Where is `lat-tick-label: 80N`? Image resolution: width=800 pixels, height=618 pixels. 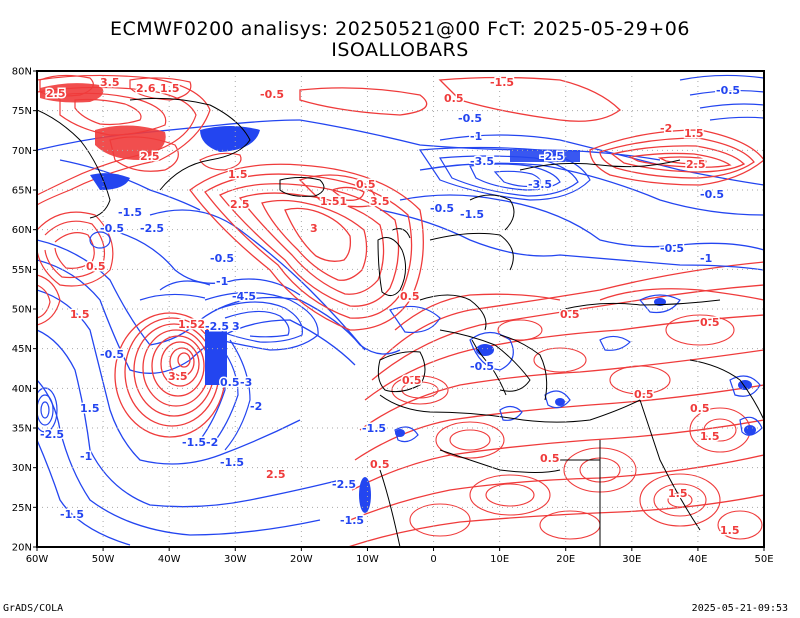 lat-tick-label: 80N is located at coordinates (22, 72).